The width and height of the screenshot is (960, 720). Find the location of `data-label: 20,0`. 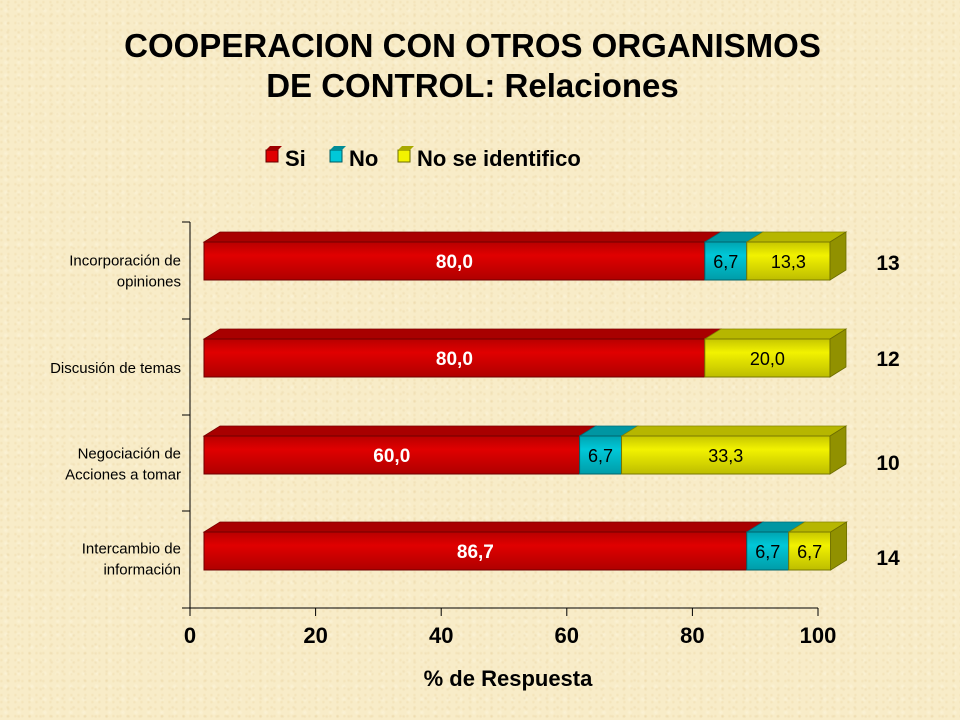

data-label: 20,0 is located at coordinates (767, 359).